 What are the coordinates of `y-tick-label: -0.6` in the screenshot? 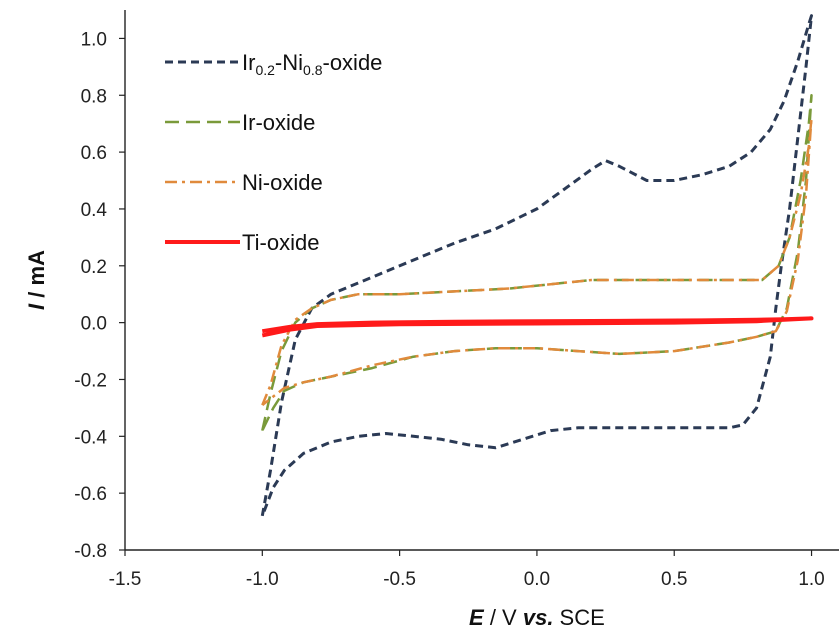 It's located at (90, 494).